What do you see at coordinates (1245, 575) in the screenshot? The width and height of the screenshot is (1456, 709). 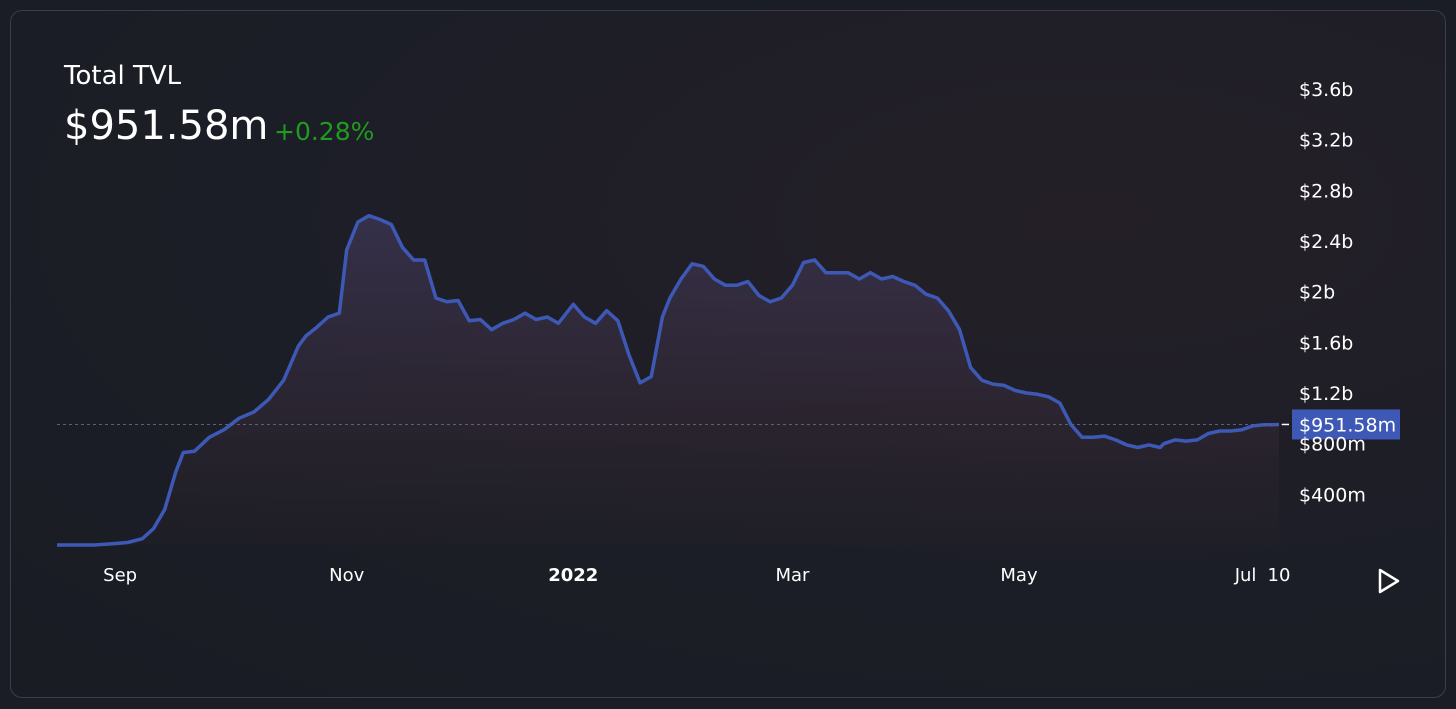 I see `x-tick-label: Jul` at bounding box center [1245, 575].